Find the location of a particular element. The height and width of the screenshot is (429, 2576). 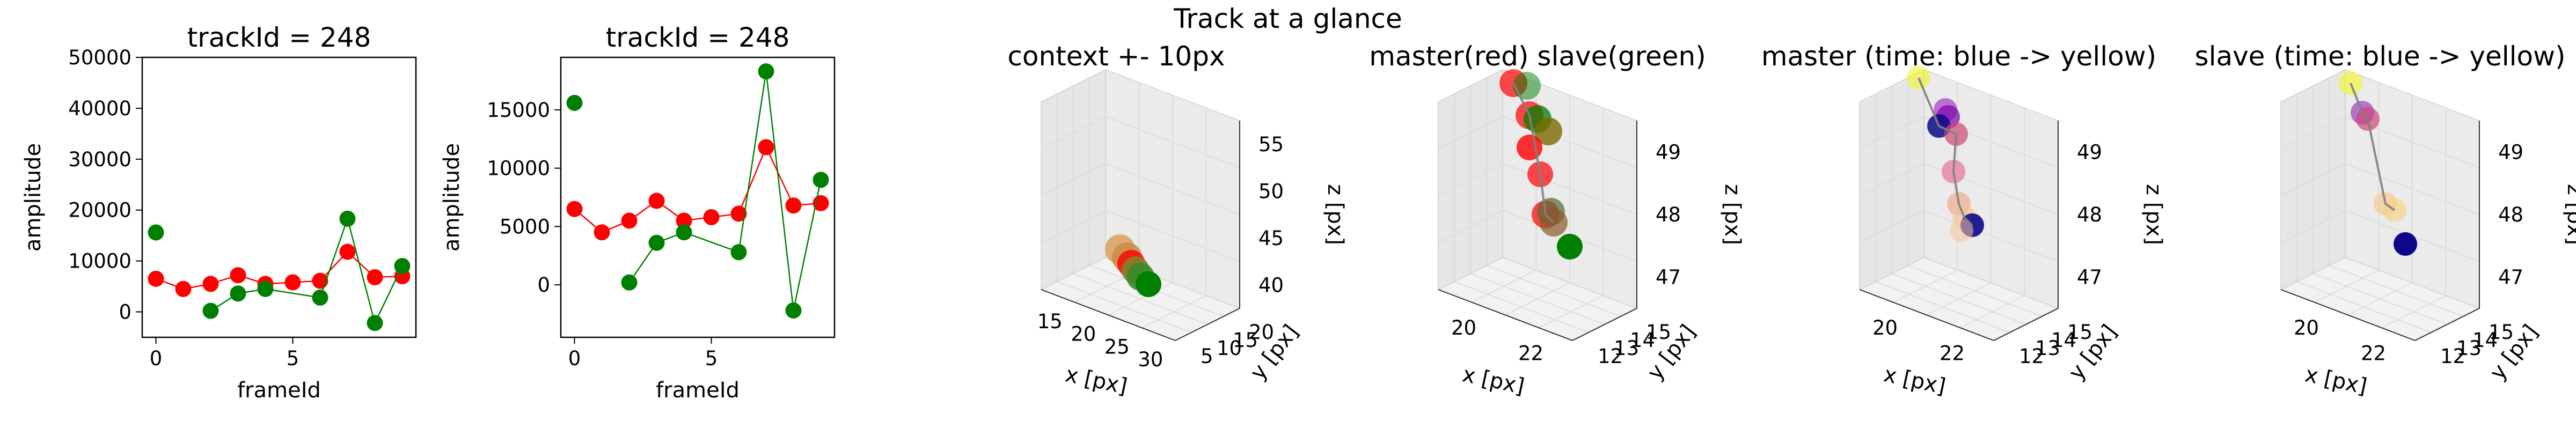

series-line is located at coordinates (697, 189).